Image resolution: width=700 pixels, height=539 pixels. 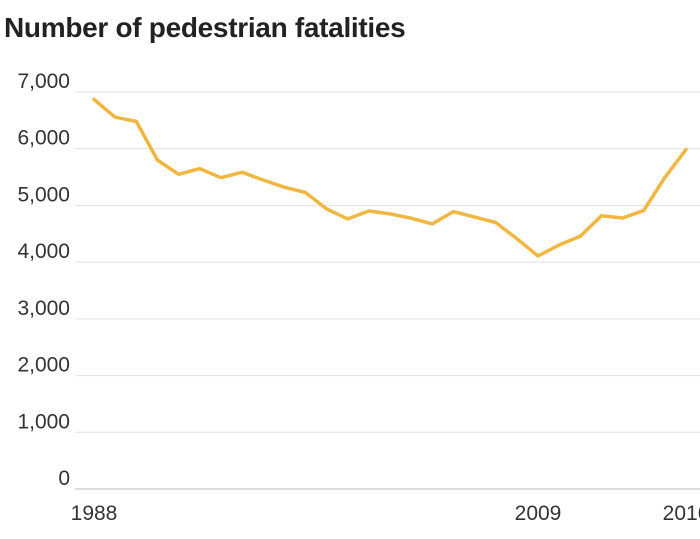 I want to click on y-tick-label-4000: 4,000, so click(x=43, y=251).